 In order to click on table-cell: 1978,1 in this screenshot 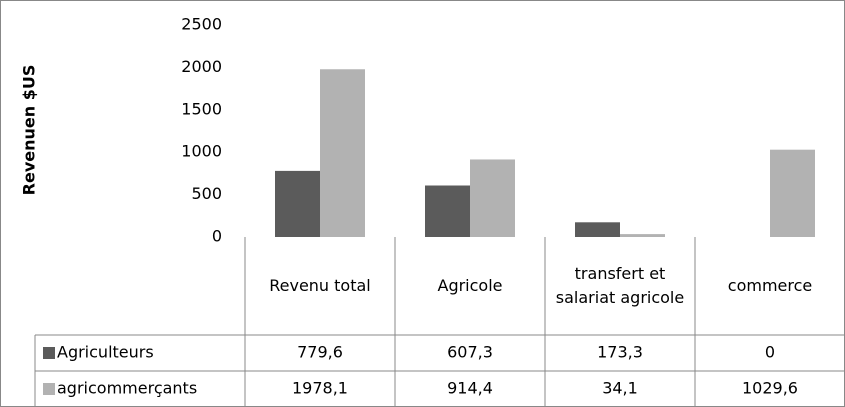, I will do `click(320, 388)`.